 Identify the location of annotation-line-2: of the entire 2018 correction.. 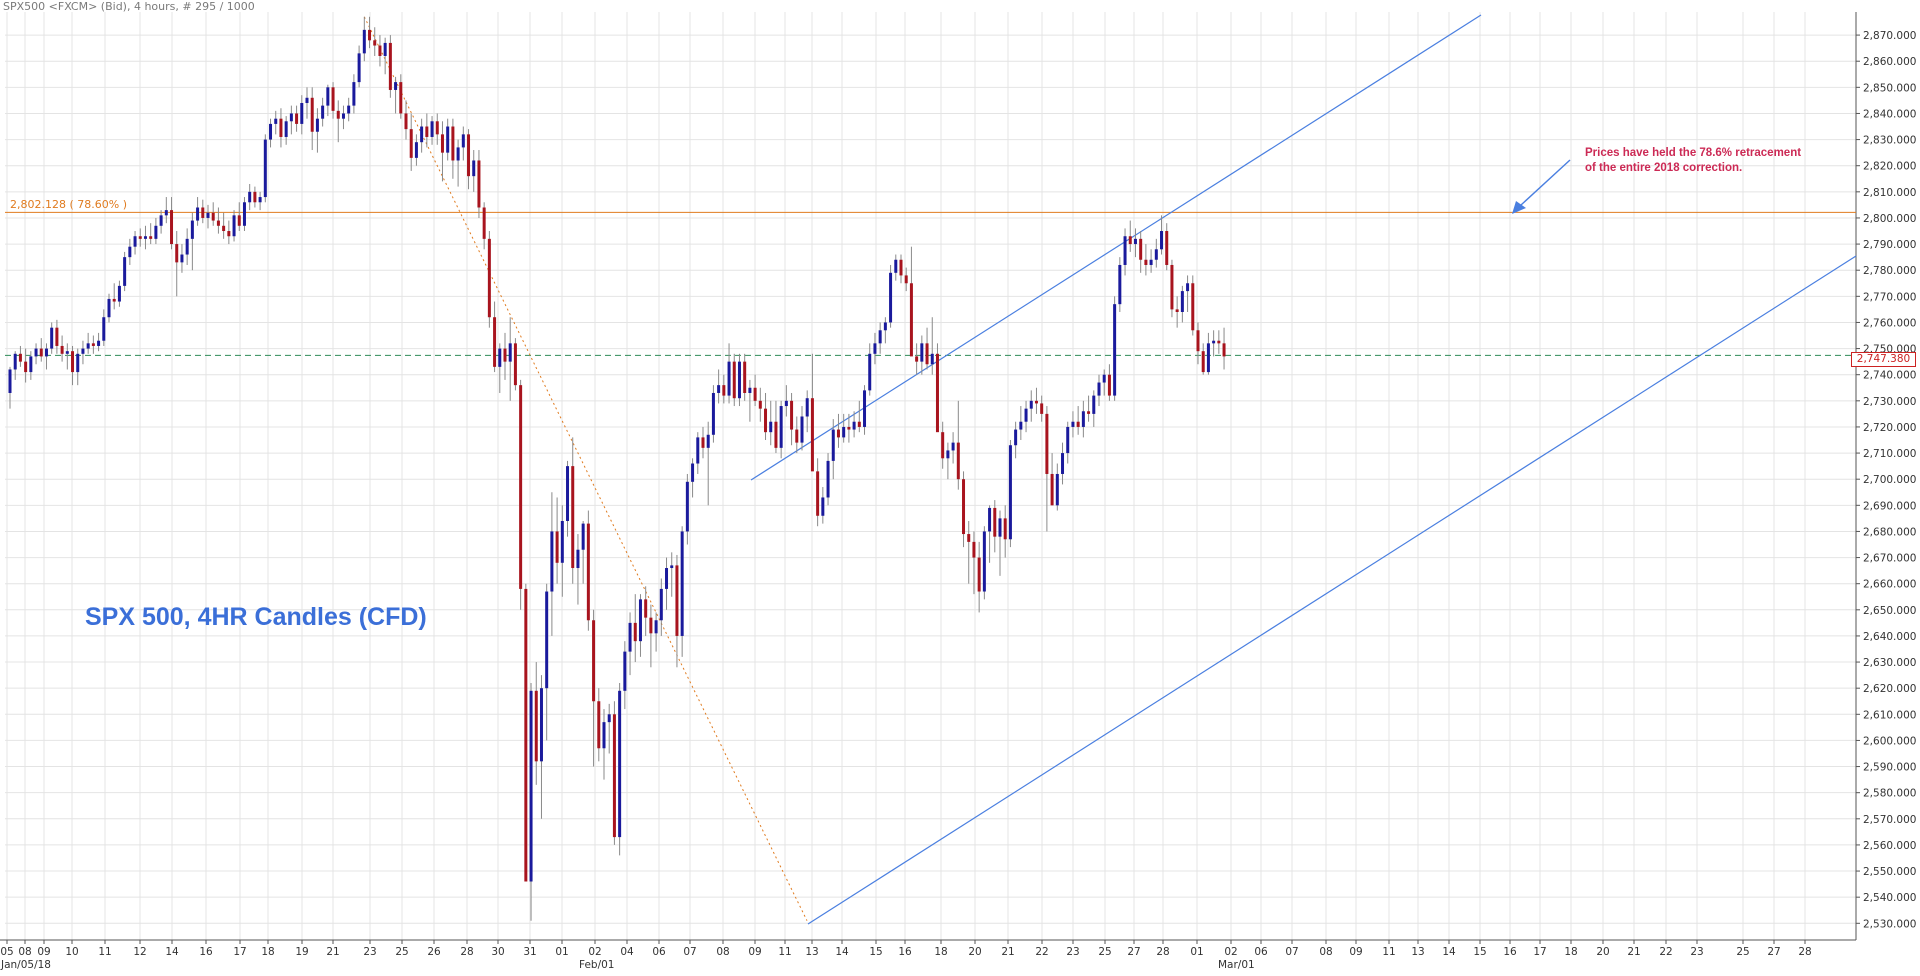
(1664, 168).